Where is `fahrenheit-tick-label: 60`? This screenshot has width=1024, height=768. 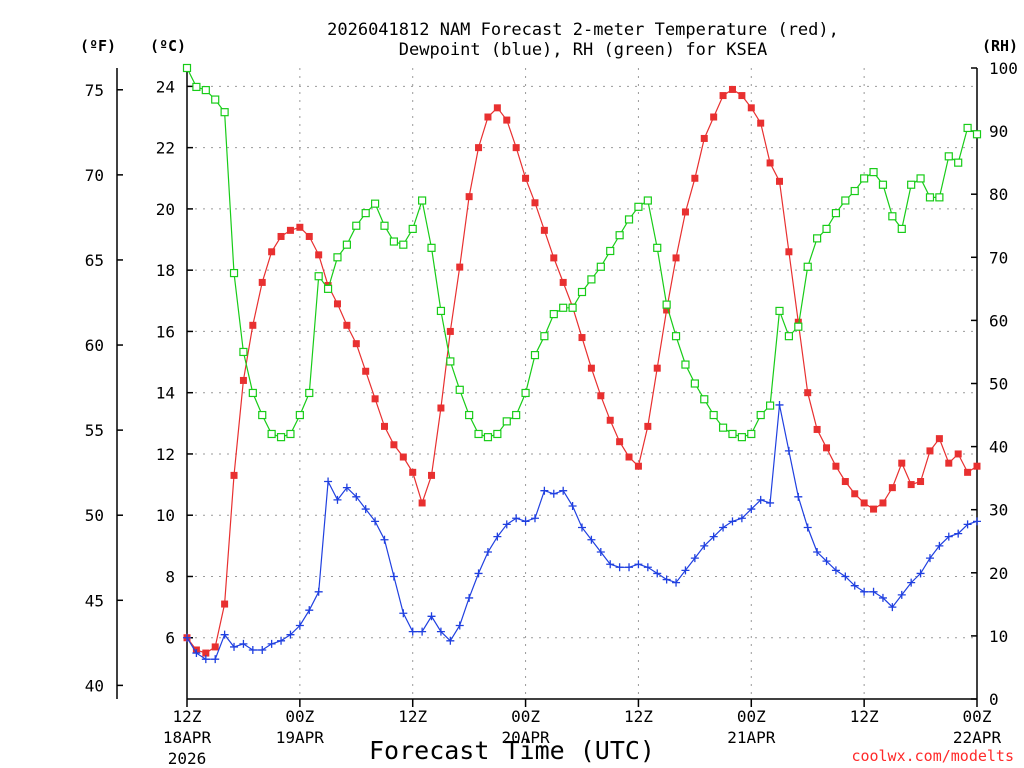 fahrenheit-tick-label: 60 is located at coordinates (94, 345).